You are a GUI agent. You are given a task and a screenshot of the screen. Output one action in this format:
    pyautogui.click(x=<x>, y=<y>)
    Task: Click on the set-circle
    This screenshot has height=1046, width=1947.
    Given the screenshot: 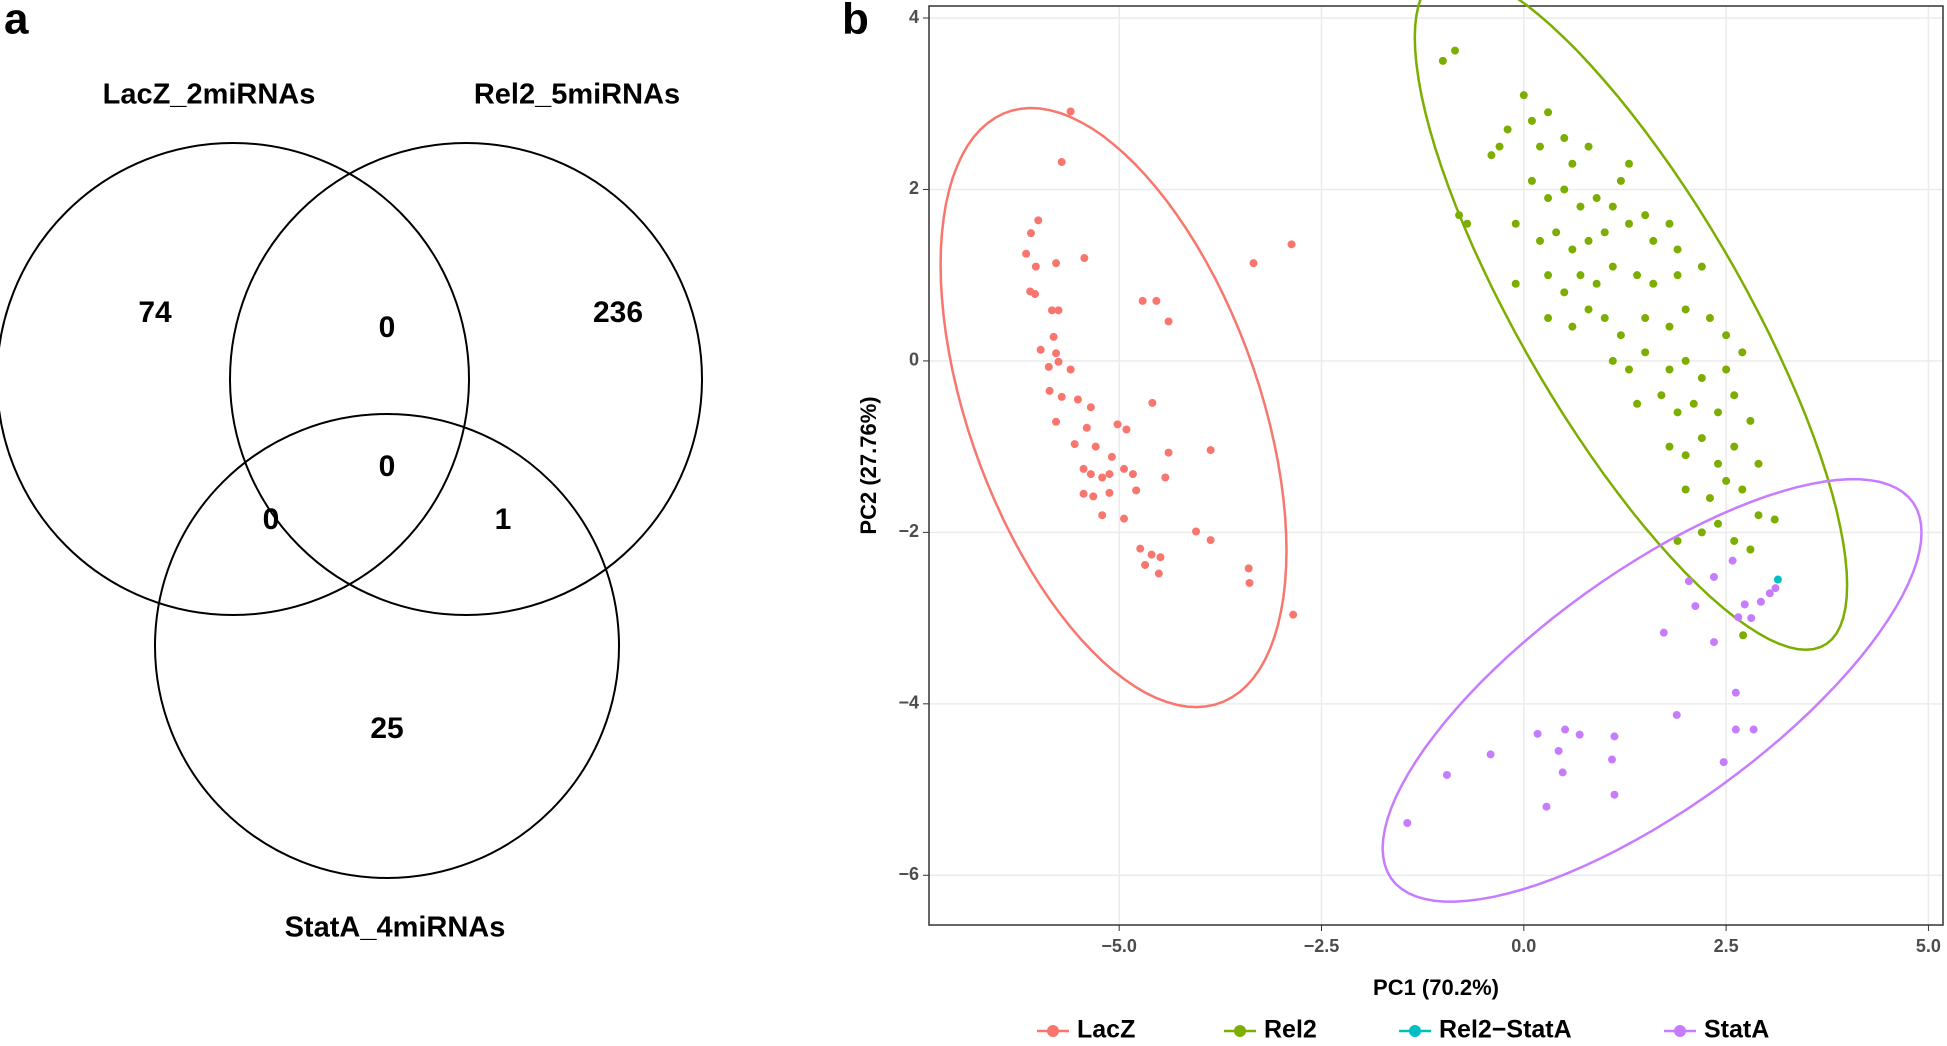 What is the action you would take?
    pyautogui.click(x=235, y=379)
    